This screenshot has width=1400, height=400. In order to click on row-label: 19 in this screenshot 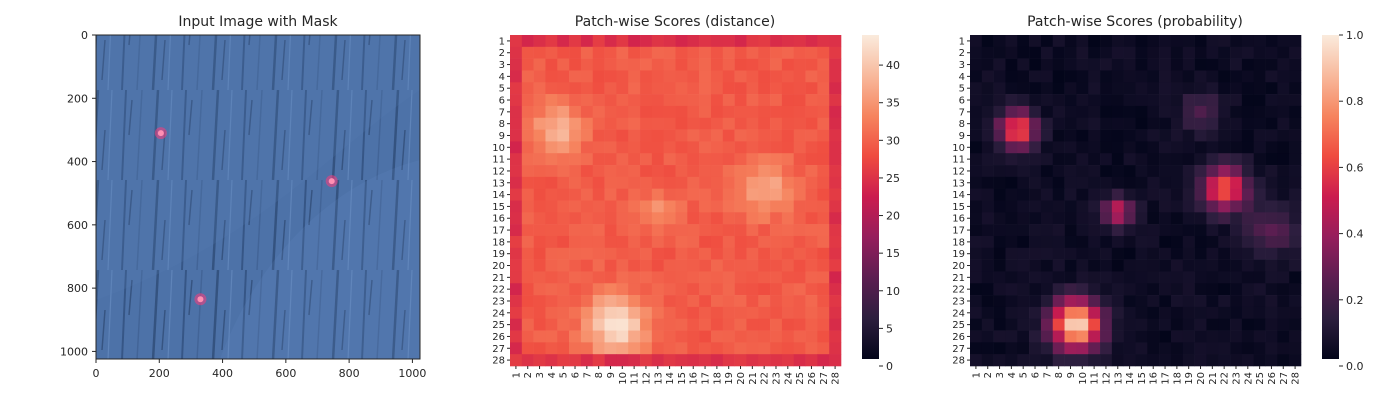, I will do `click(958, 254)`.